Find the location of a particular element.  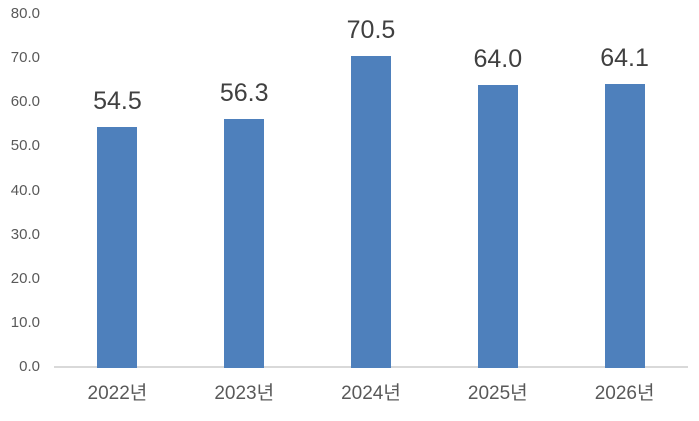

y-tick-label: 30.0 is located at coordinates (25, 234).